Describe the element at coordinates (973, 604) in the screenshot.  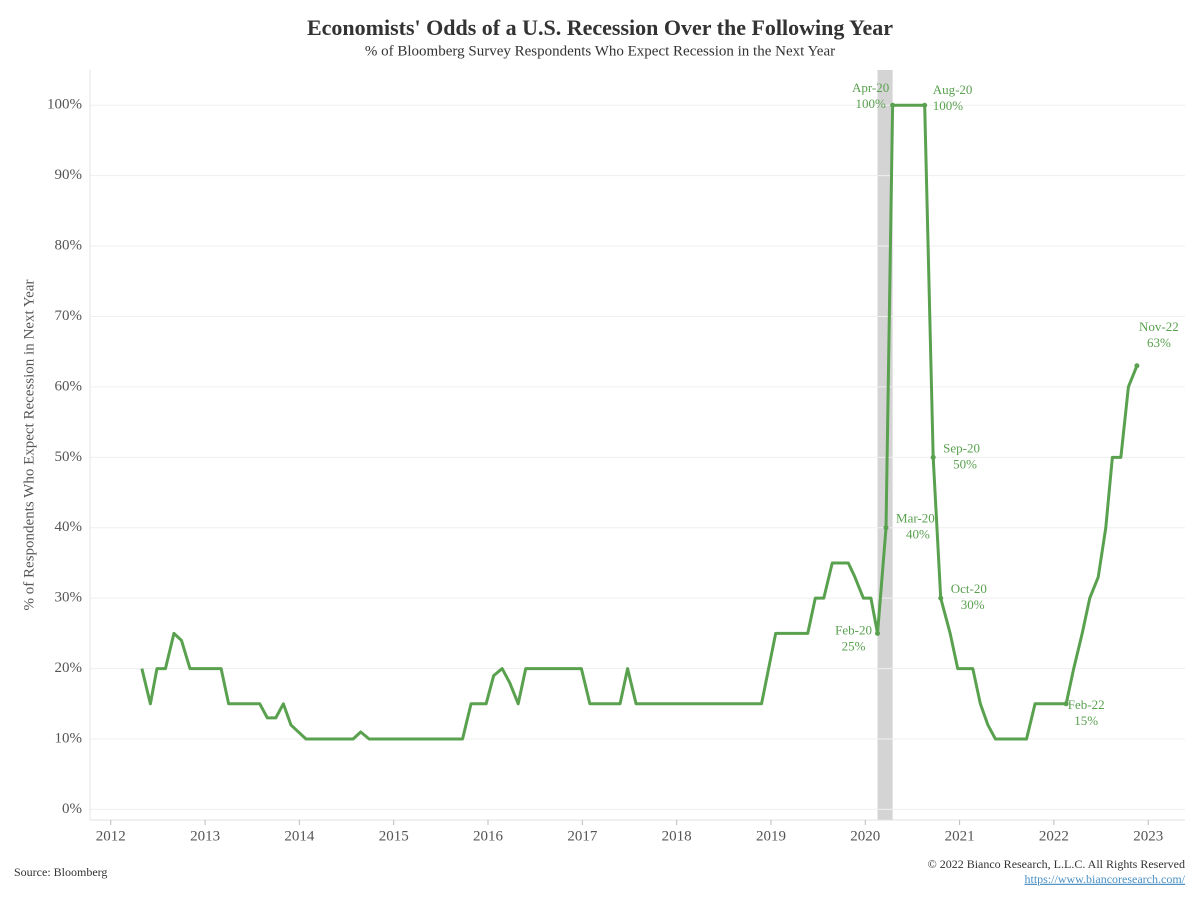
I see `annotation-value: 30%` at that location.